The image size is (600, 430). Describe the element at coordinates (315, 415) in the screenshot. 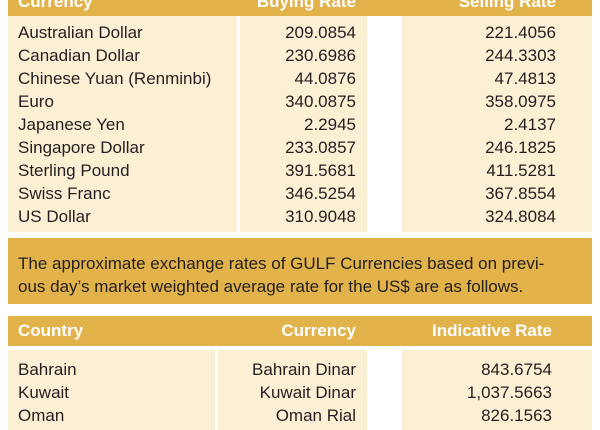

I see `currency-cell: Oman Rial` at that location.